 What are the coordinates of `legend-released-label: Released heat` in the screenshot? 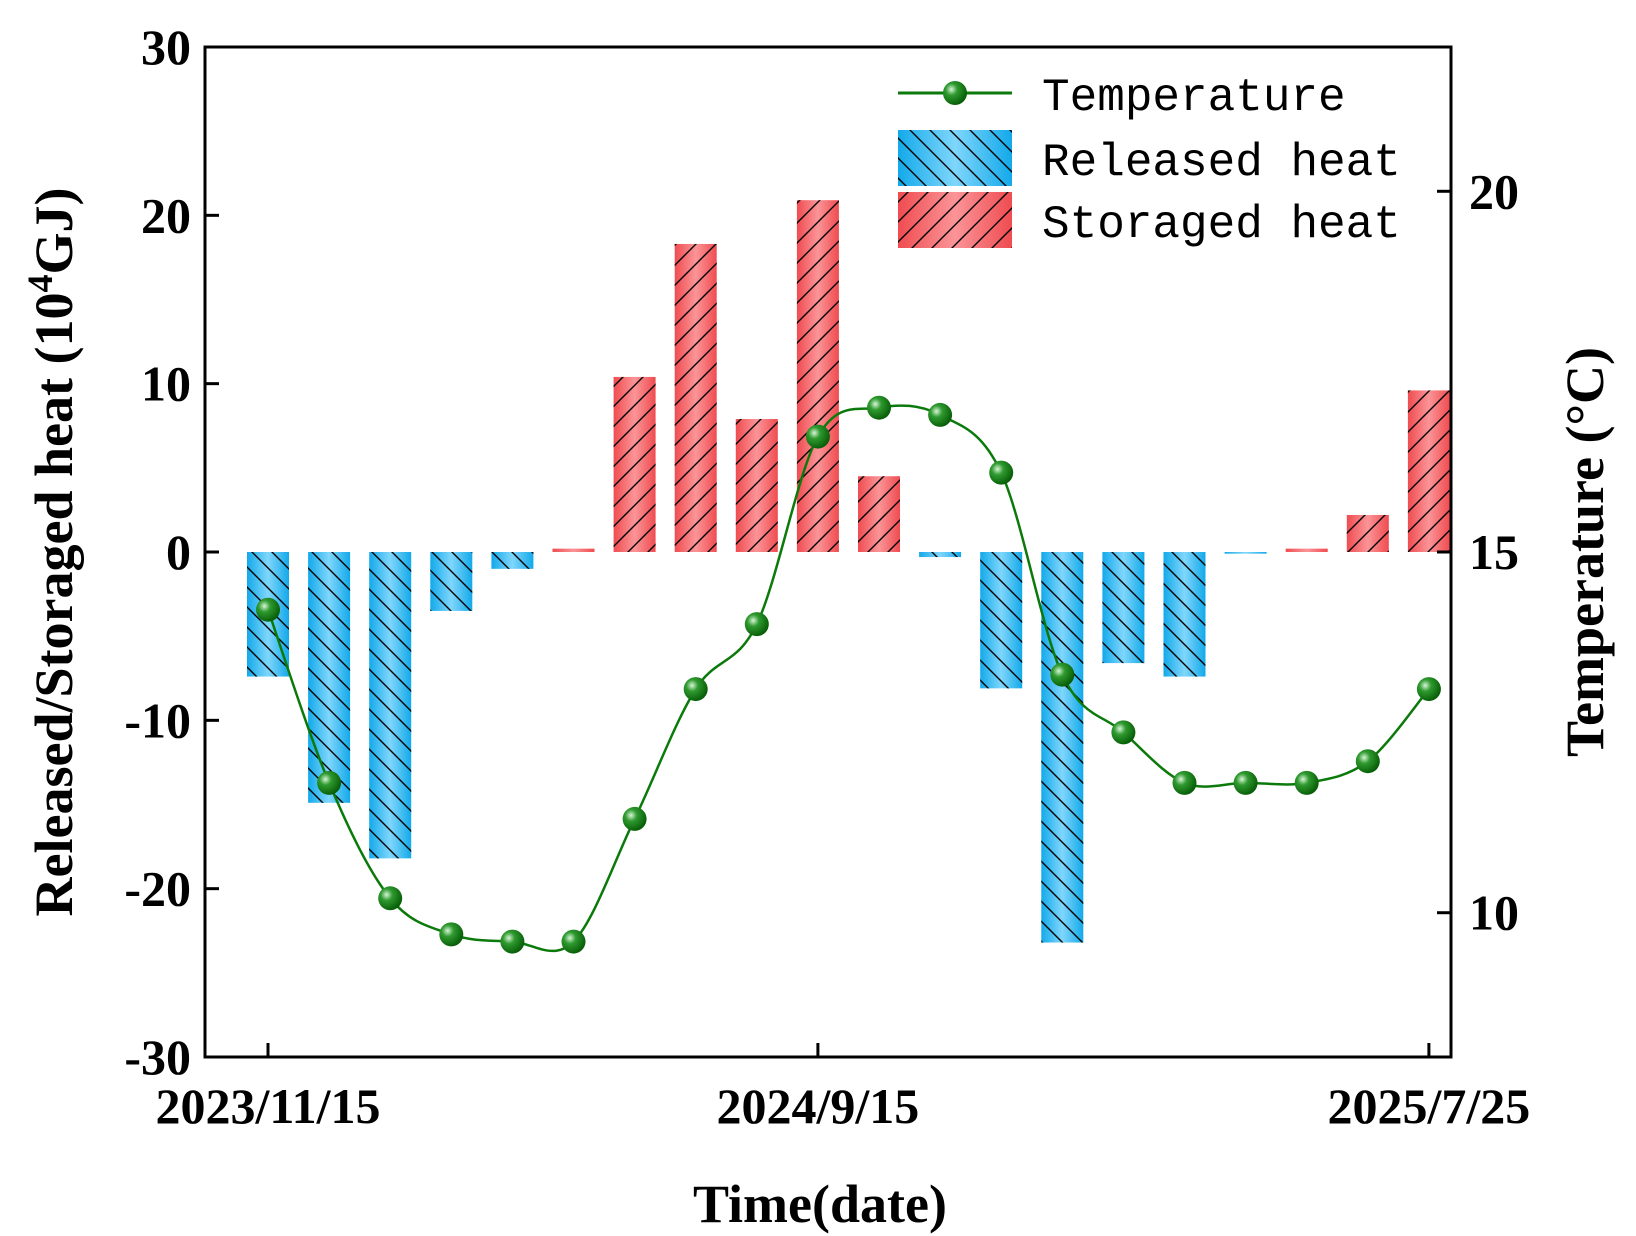 It's located at (1221, 163).